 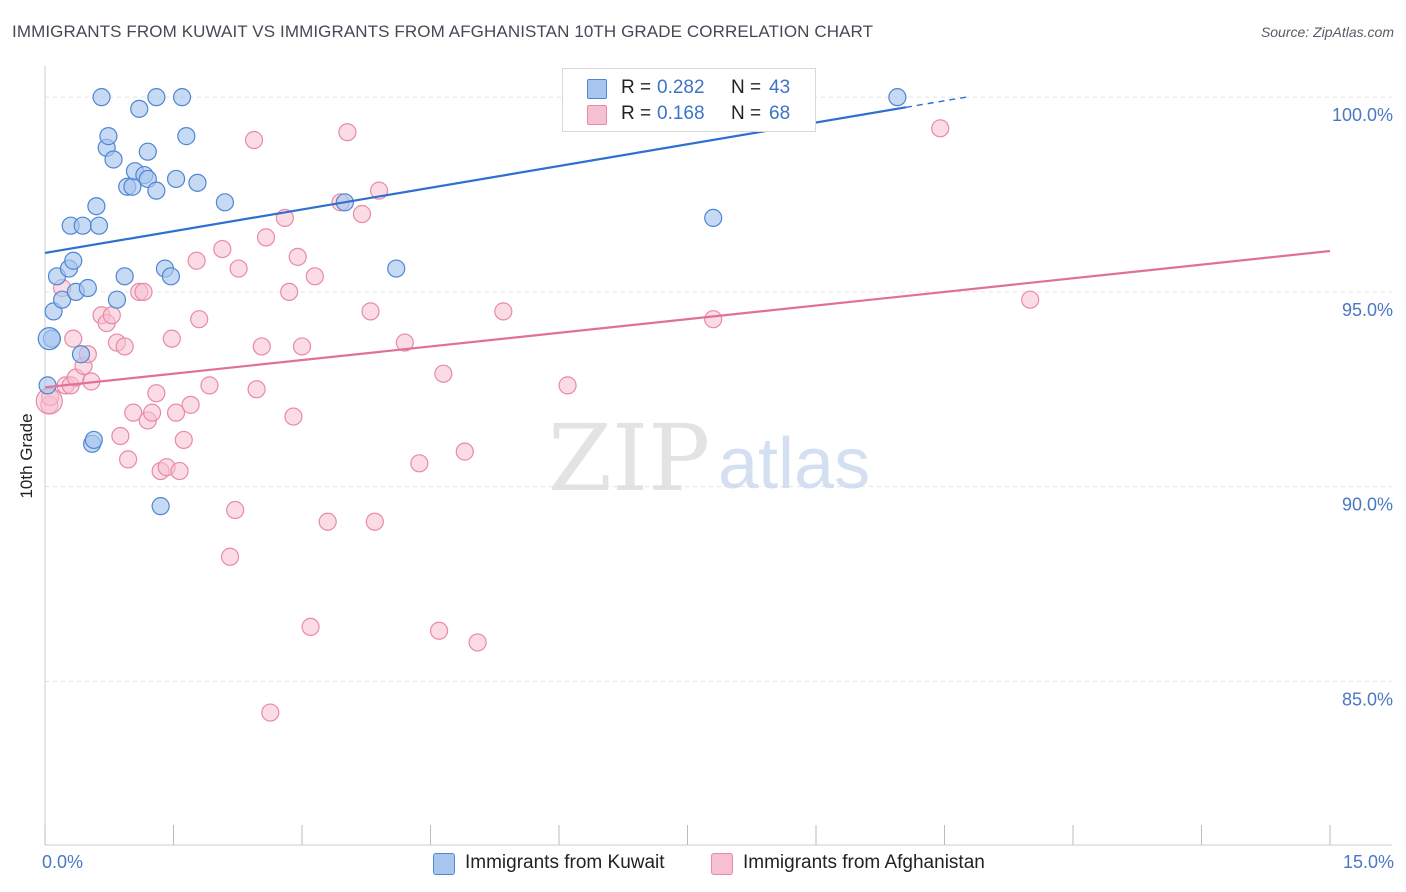 I want to click on y-tick-label: 100.0%, so click(x=1362, y=115).